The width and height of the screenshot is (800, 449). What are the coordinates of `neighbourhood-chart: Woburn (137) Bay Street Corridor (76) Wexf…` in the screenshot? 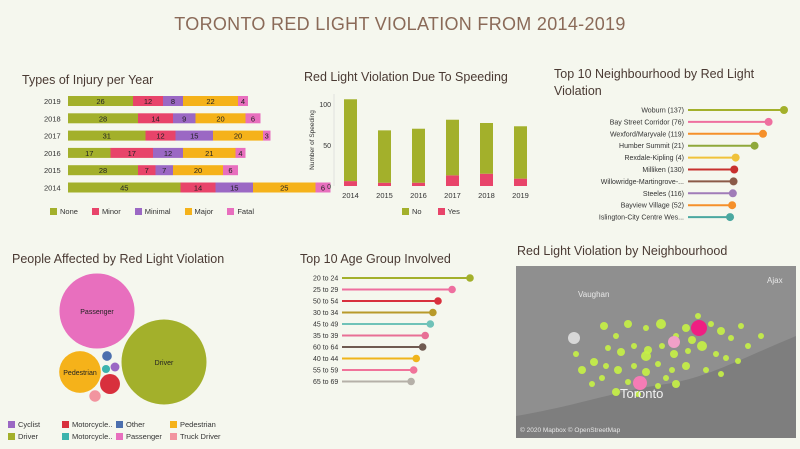 It's located at (693, 164).